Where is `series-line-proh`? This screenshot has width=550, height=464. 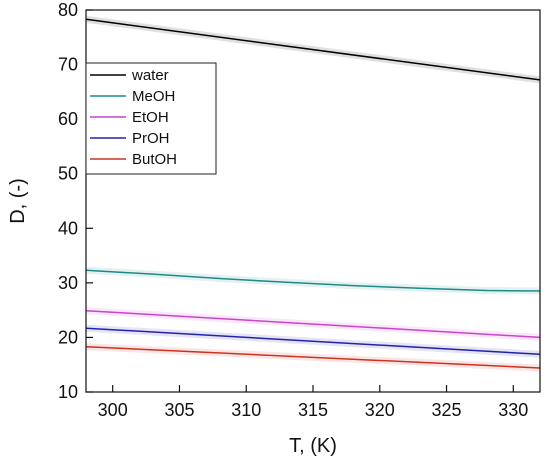
series-line-proh is located at coordinates (313, 341).